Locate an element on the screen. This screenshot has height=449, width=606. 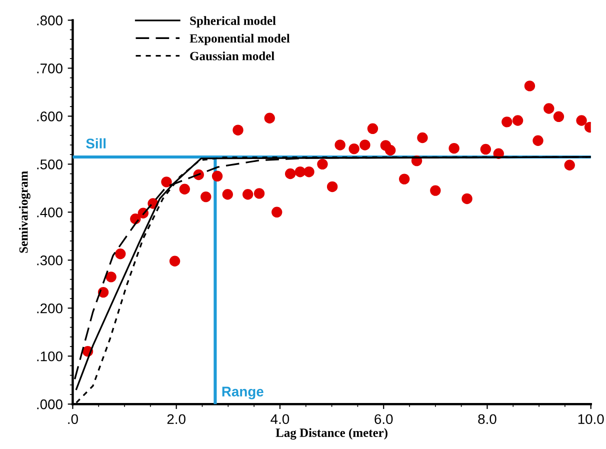
x-axis-title: Lag Distance (meter) is located at coordinates (332, 434).